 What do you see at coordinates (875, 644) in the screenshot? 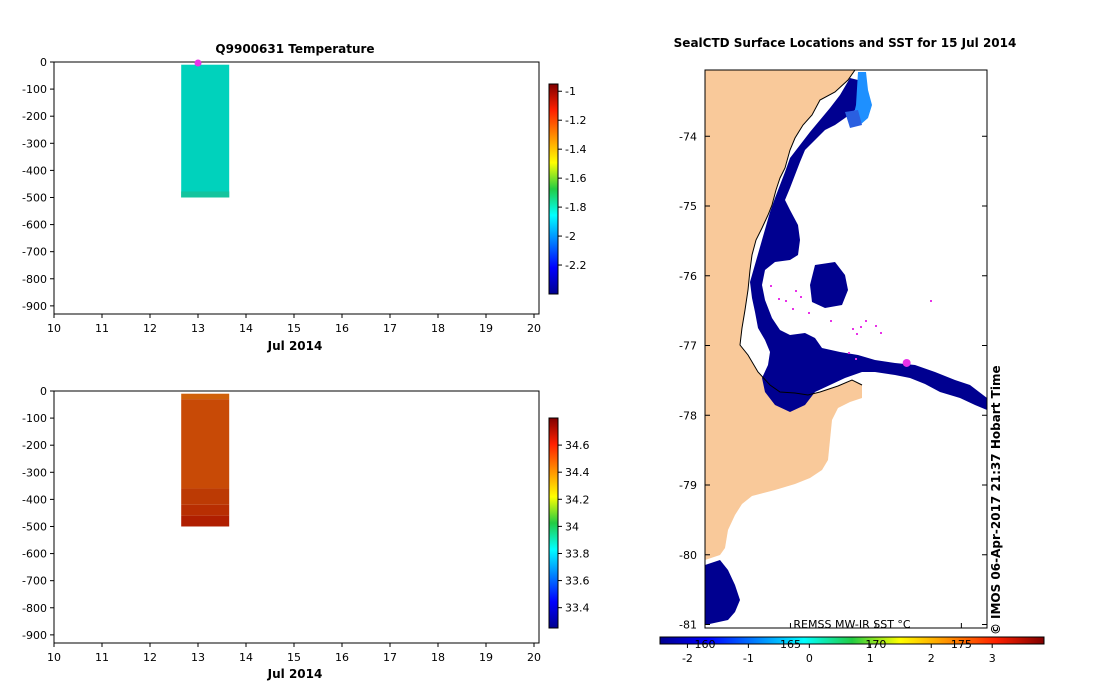
I see `lon-tick-label: 170` at bounding box center [875, 644].